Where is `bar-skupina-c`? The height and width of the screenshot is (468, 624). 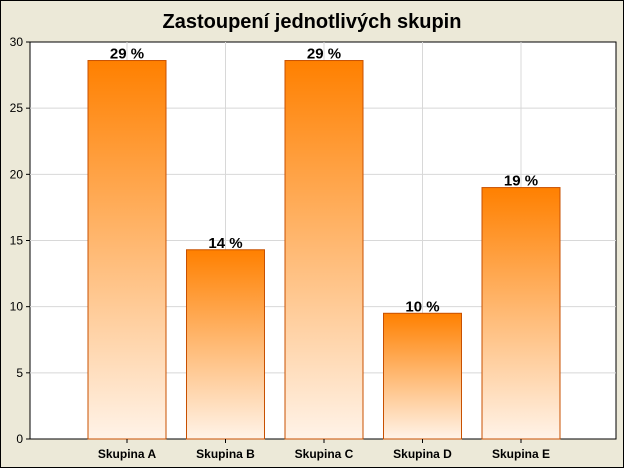
bar-skupina-c is located at coordinates (324, 250).